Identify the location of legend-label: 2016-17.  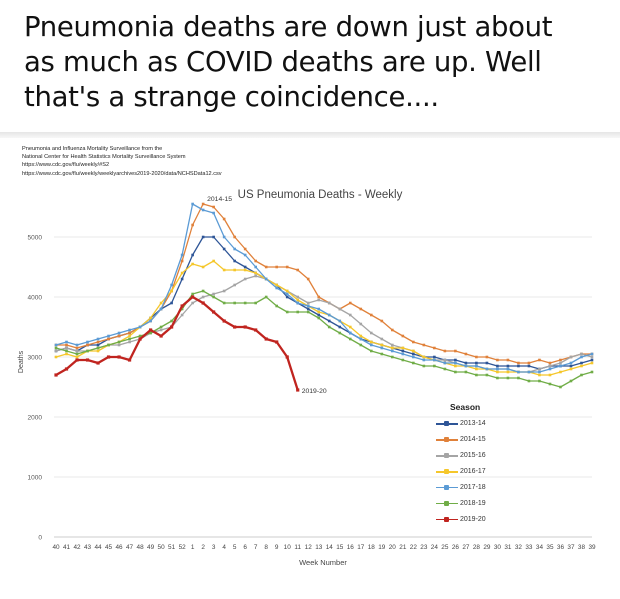
(473, 472).